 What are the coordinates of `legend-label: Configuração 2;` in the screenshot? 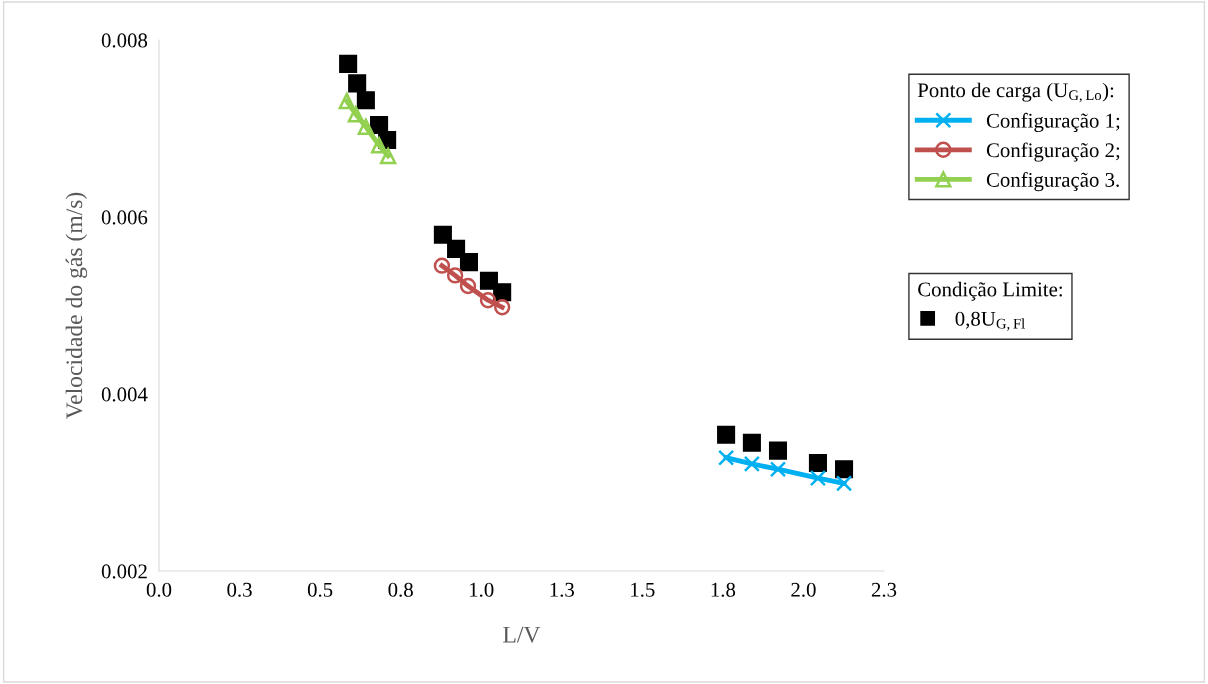 It's located at (1053, 152).